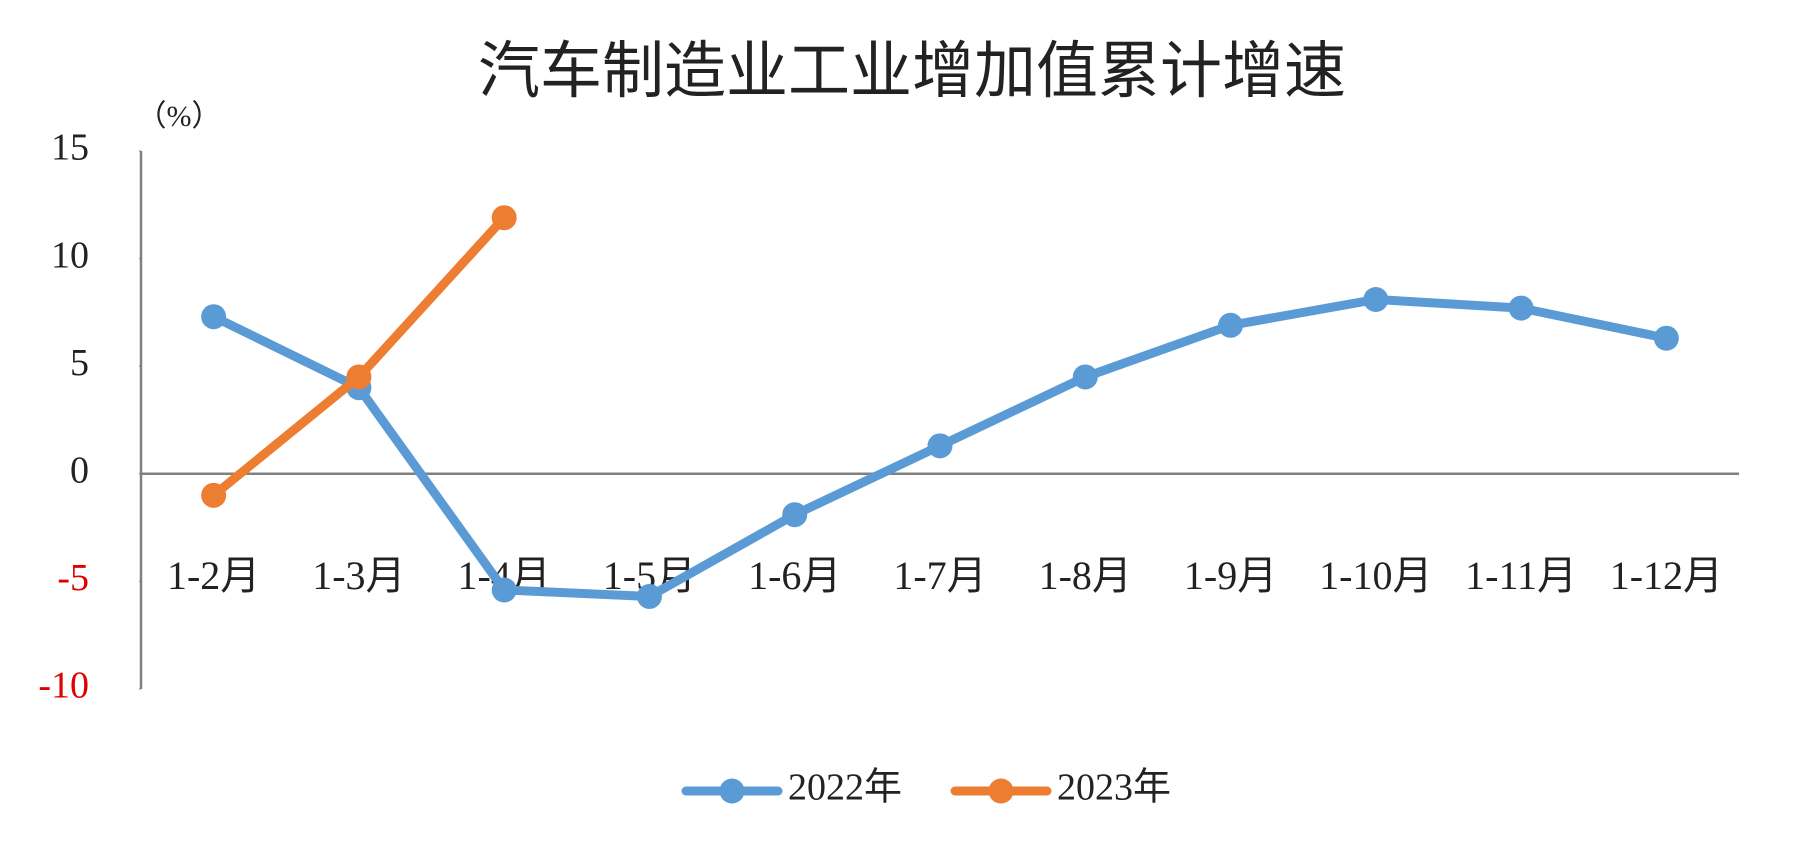 The width and height of the screenshot is (1798, 842). Describe the element at coordinates (1521, 575) in the screenshot. I see `x-tick-label: 1-11月` at that location.